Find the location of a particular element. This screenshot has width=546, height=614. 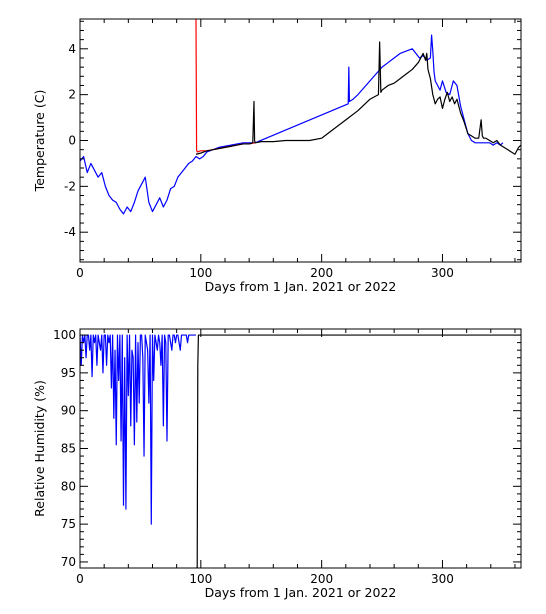

humidity-y-tick-label: 80 is located at coordinates (68, 486).